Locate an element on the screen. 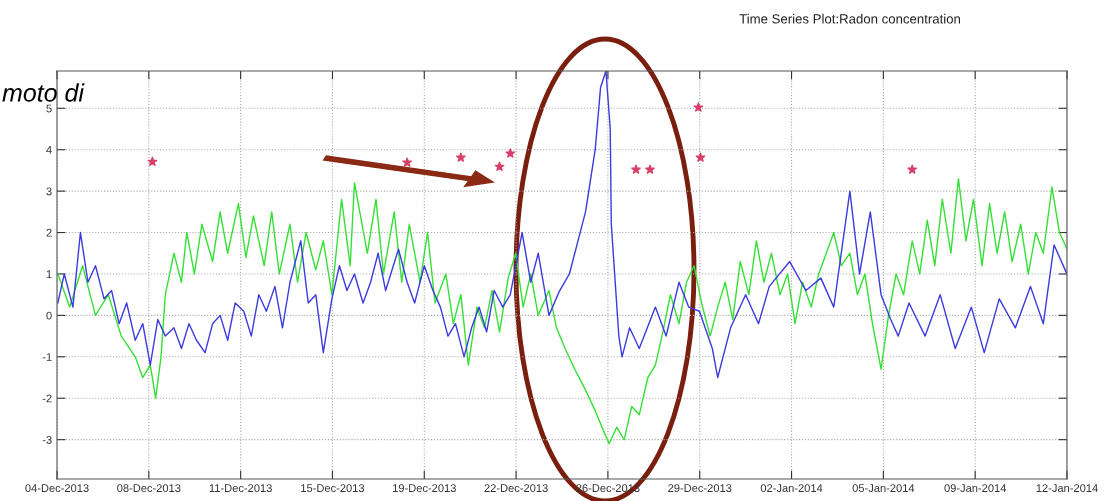  x-tick-label: 15-Dec-2013 is located at coordinates (333, 488).